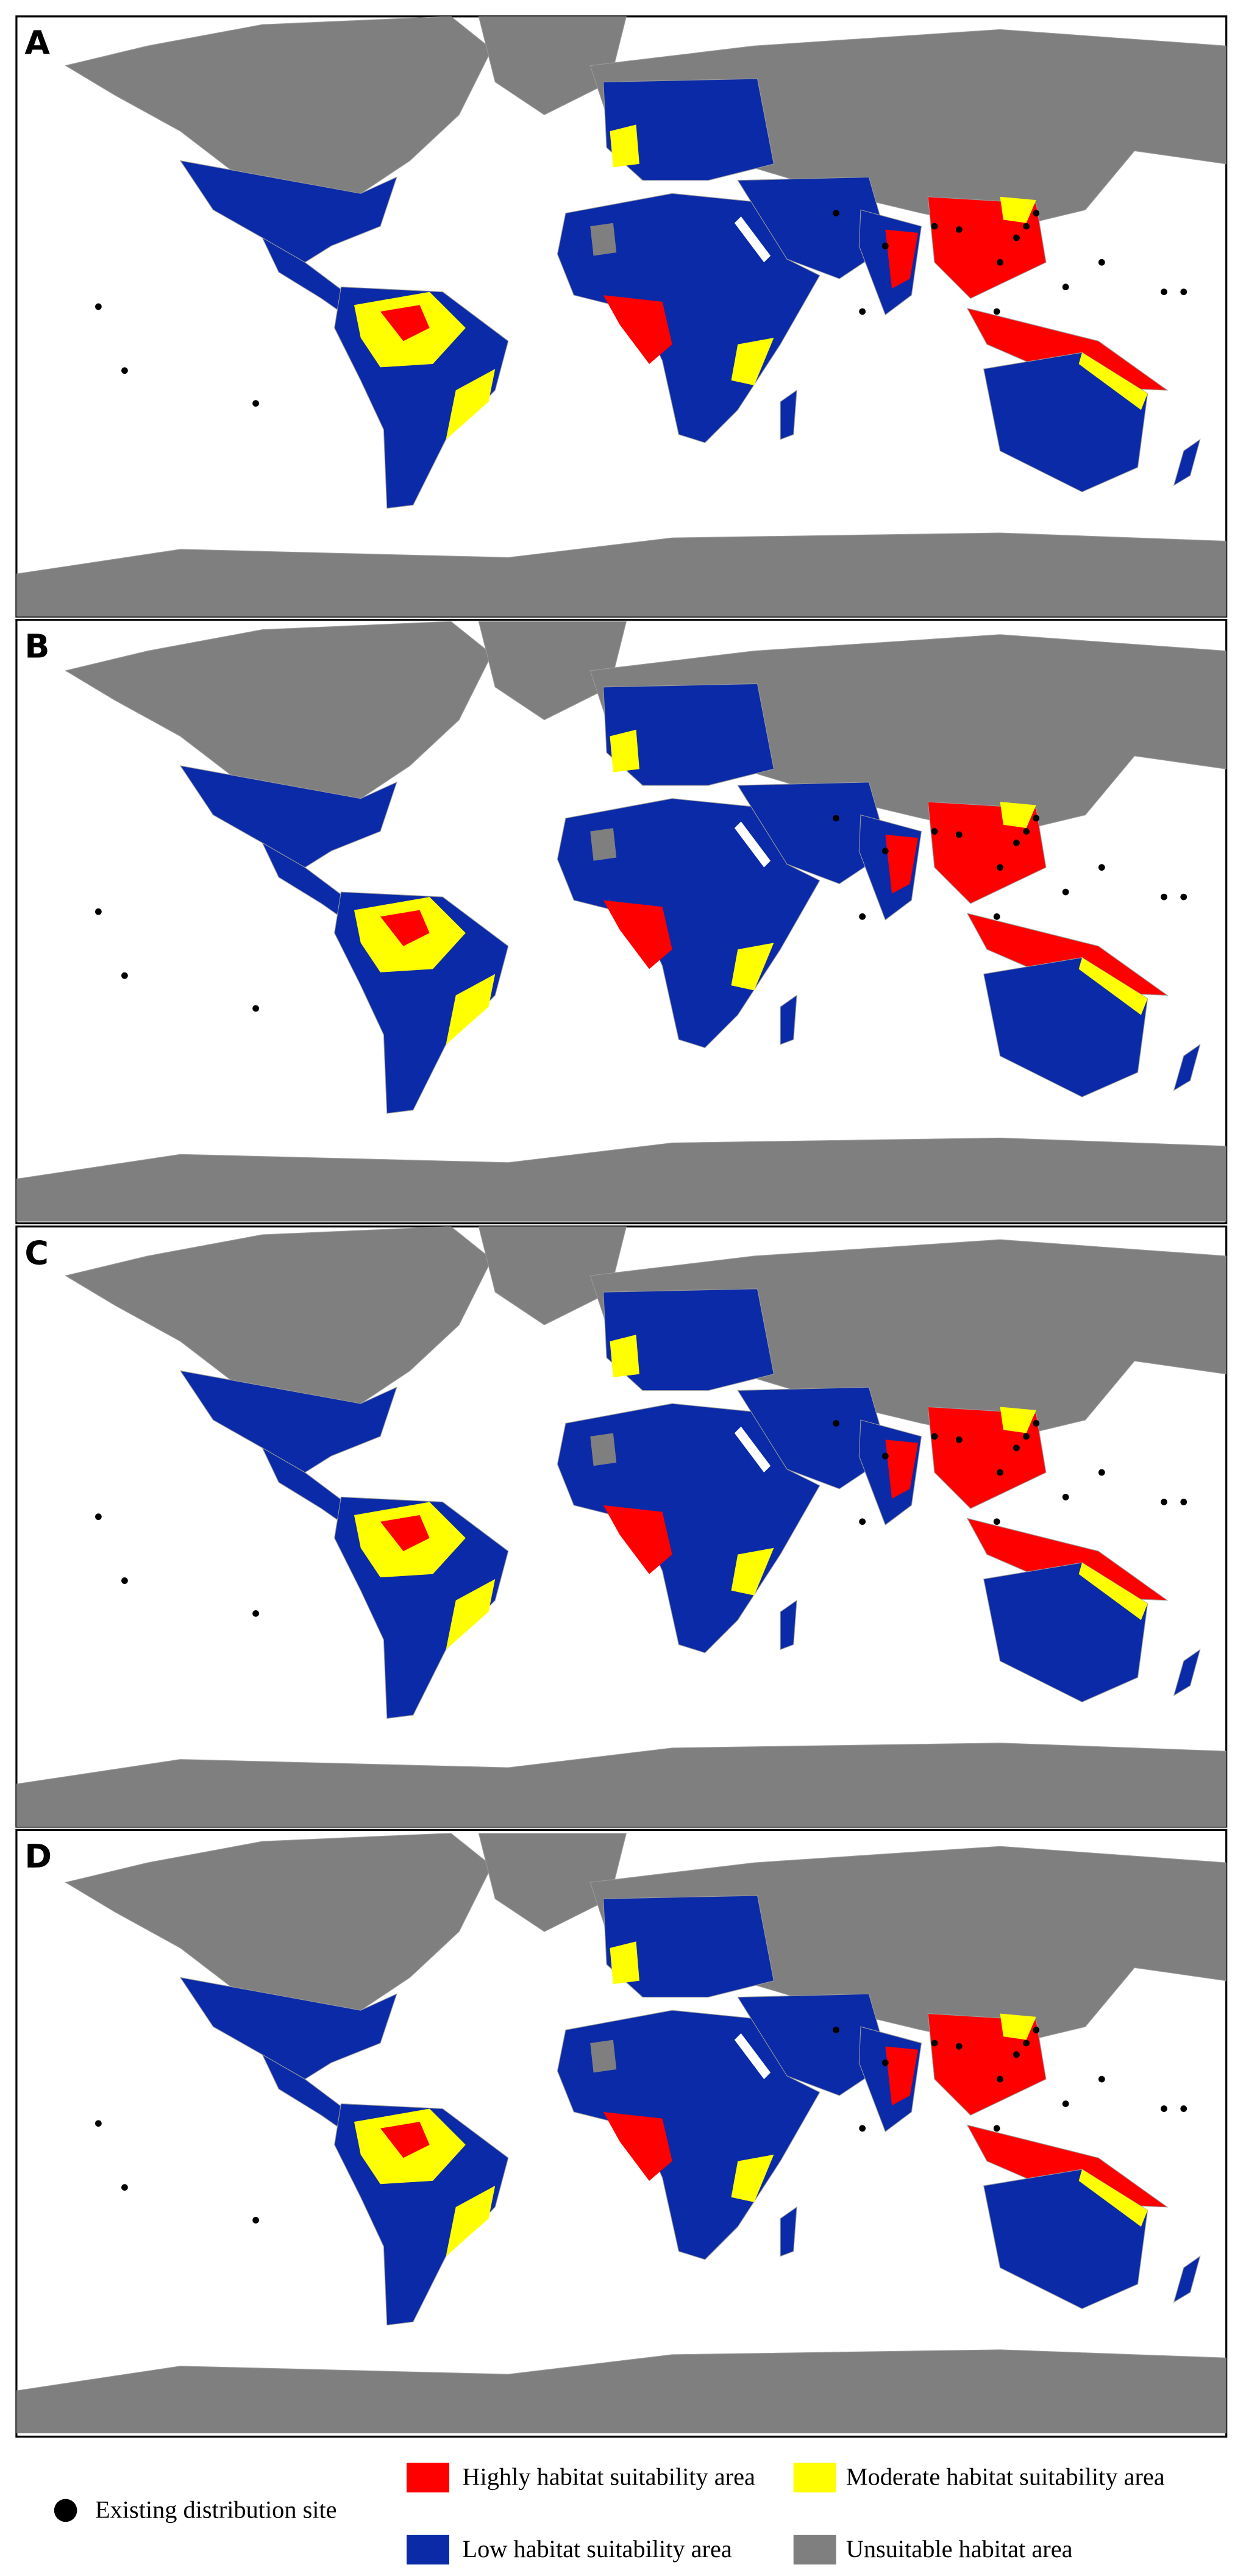 This screenshot has height=2576, width=1246. Describe the element at coordinates (216, 2509) in the screenshot. I see `legend-label: Existing distribution site` at that location.